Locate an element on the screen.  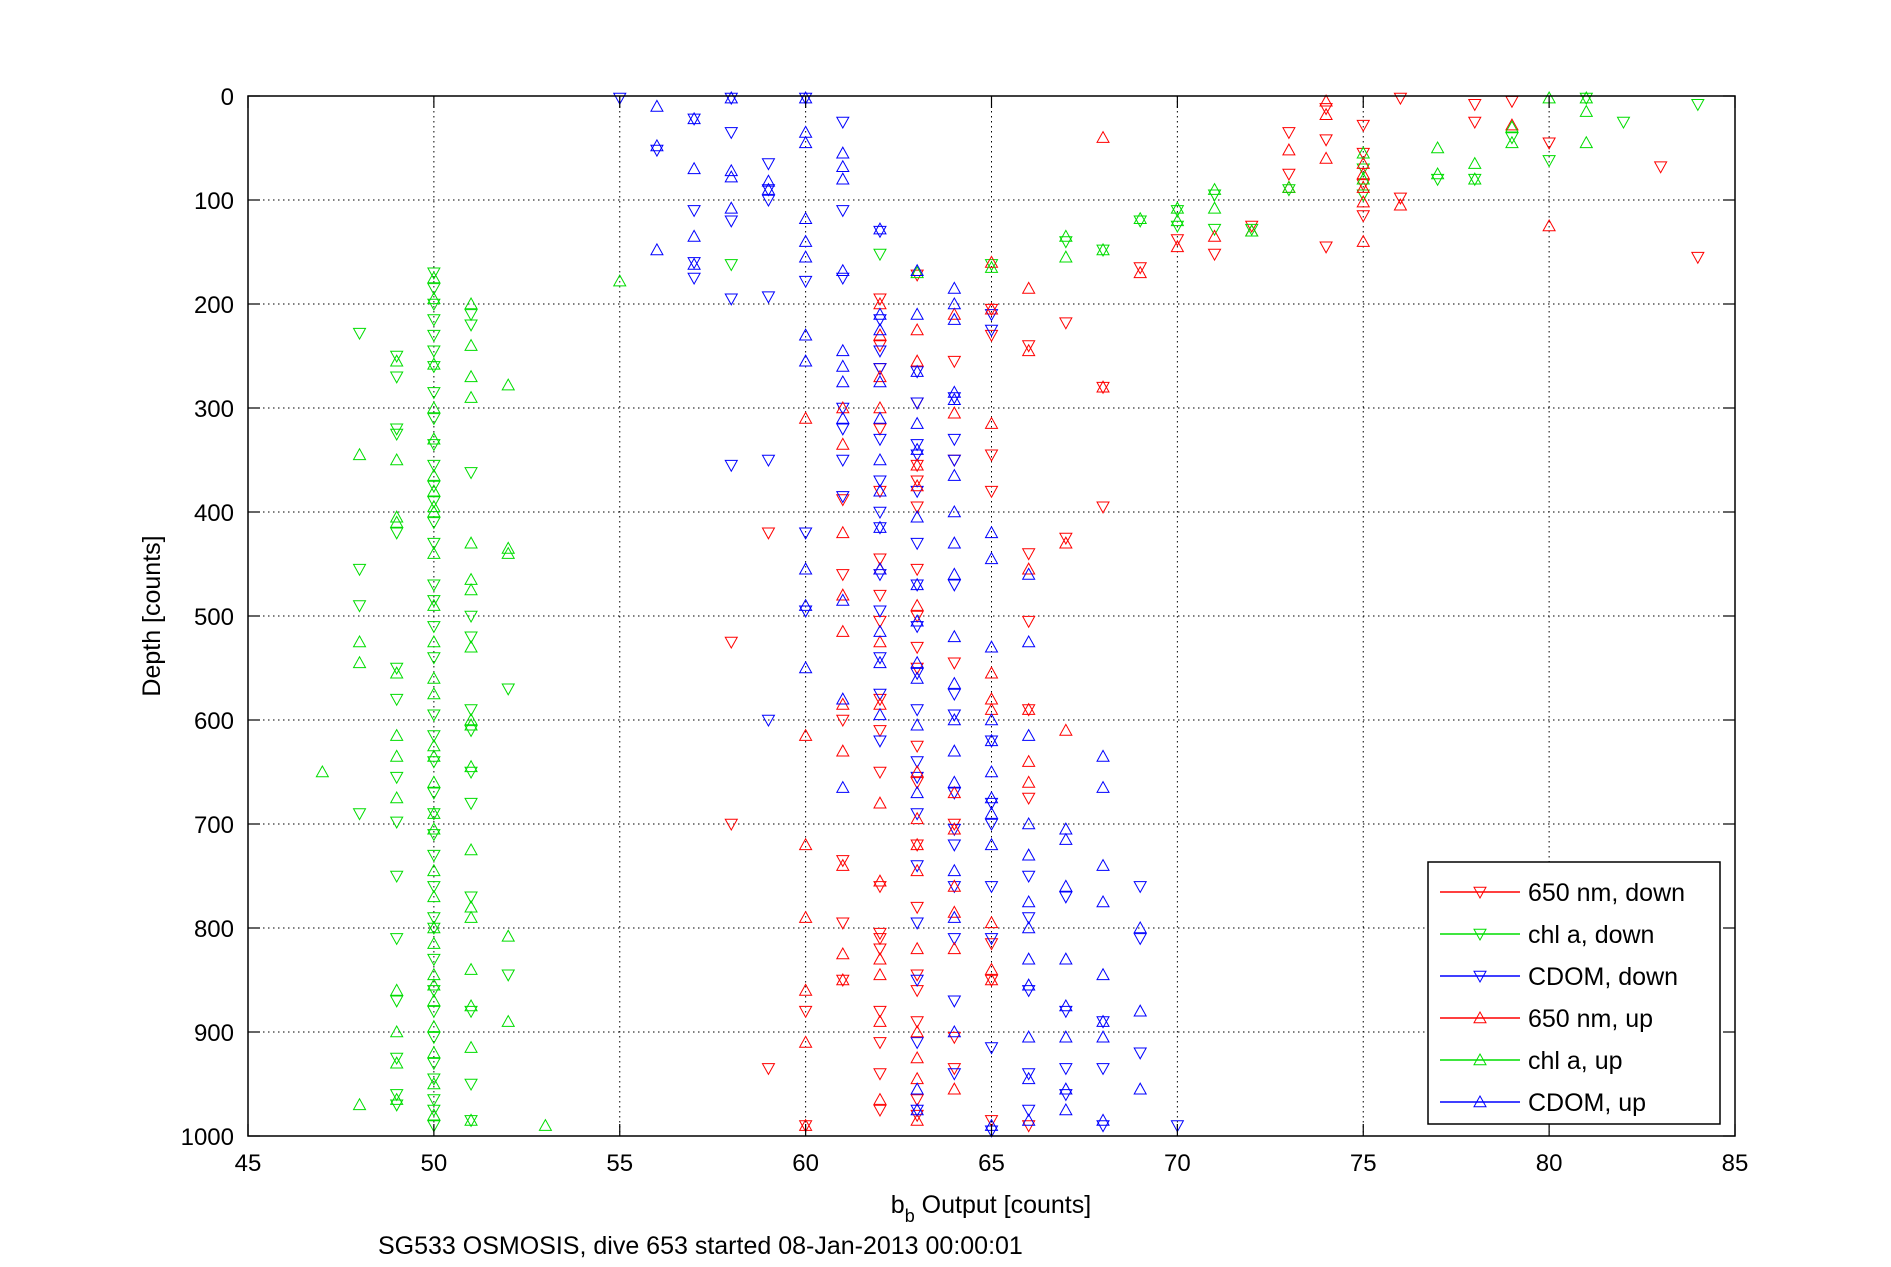
legend-label: CDOM, up is located at coordinates (1587, 1103).